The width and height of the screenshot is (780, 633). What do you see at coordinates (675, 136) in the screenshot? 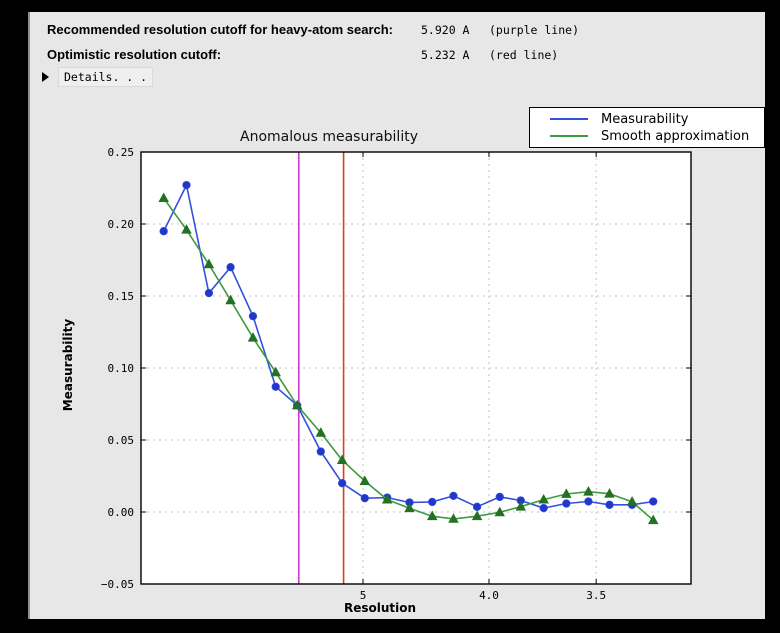
I see `legend-label-smooth-approximation: Smooth approximation` at bounding box center [675, 136].